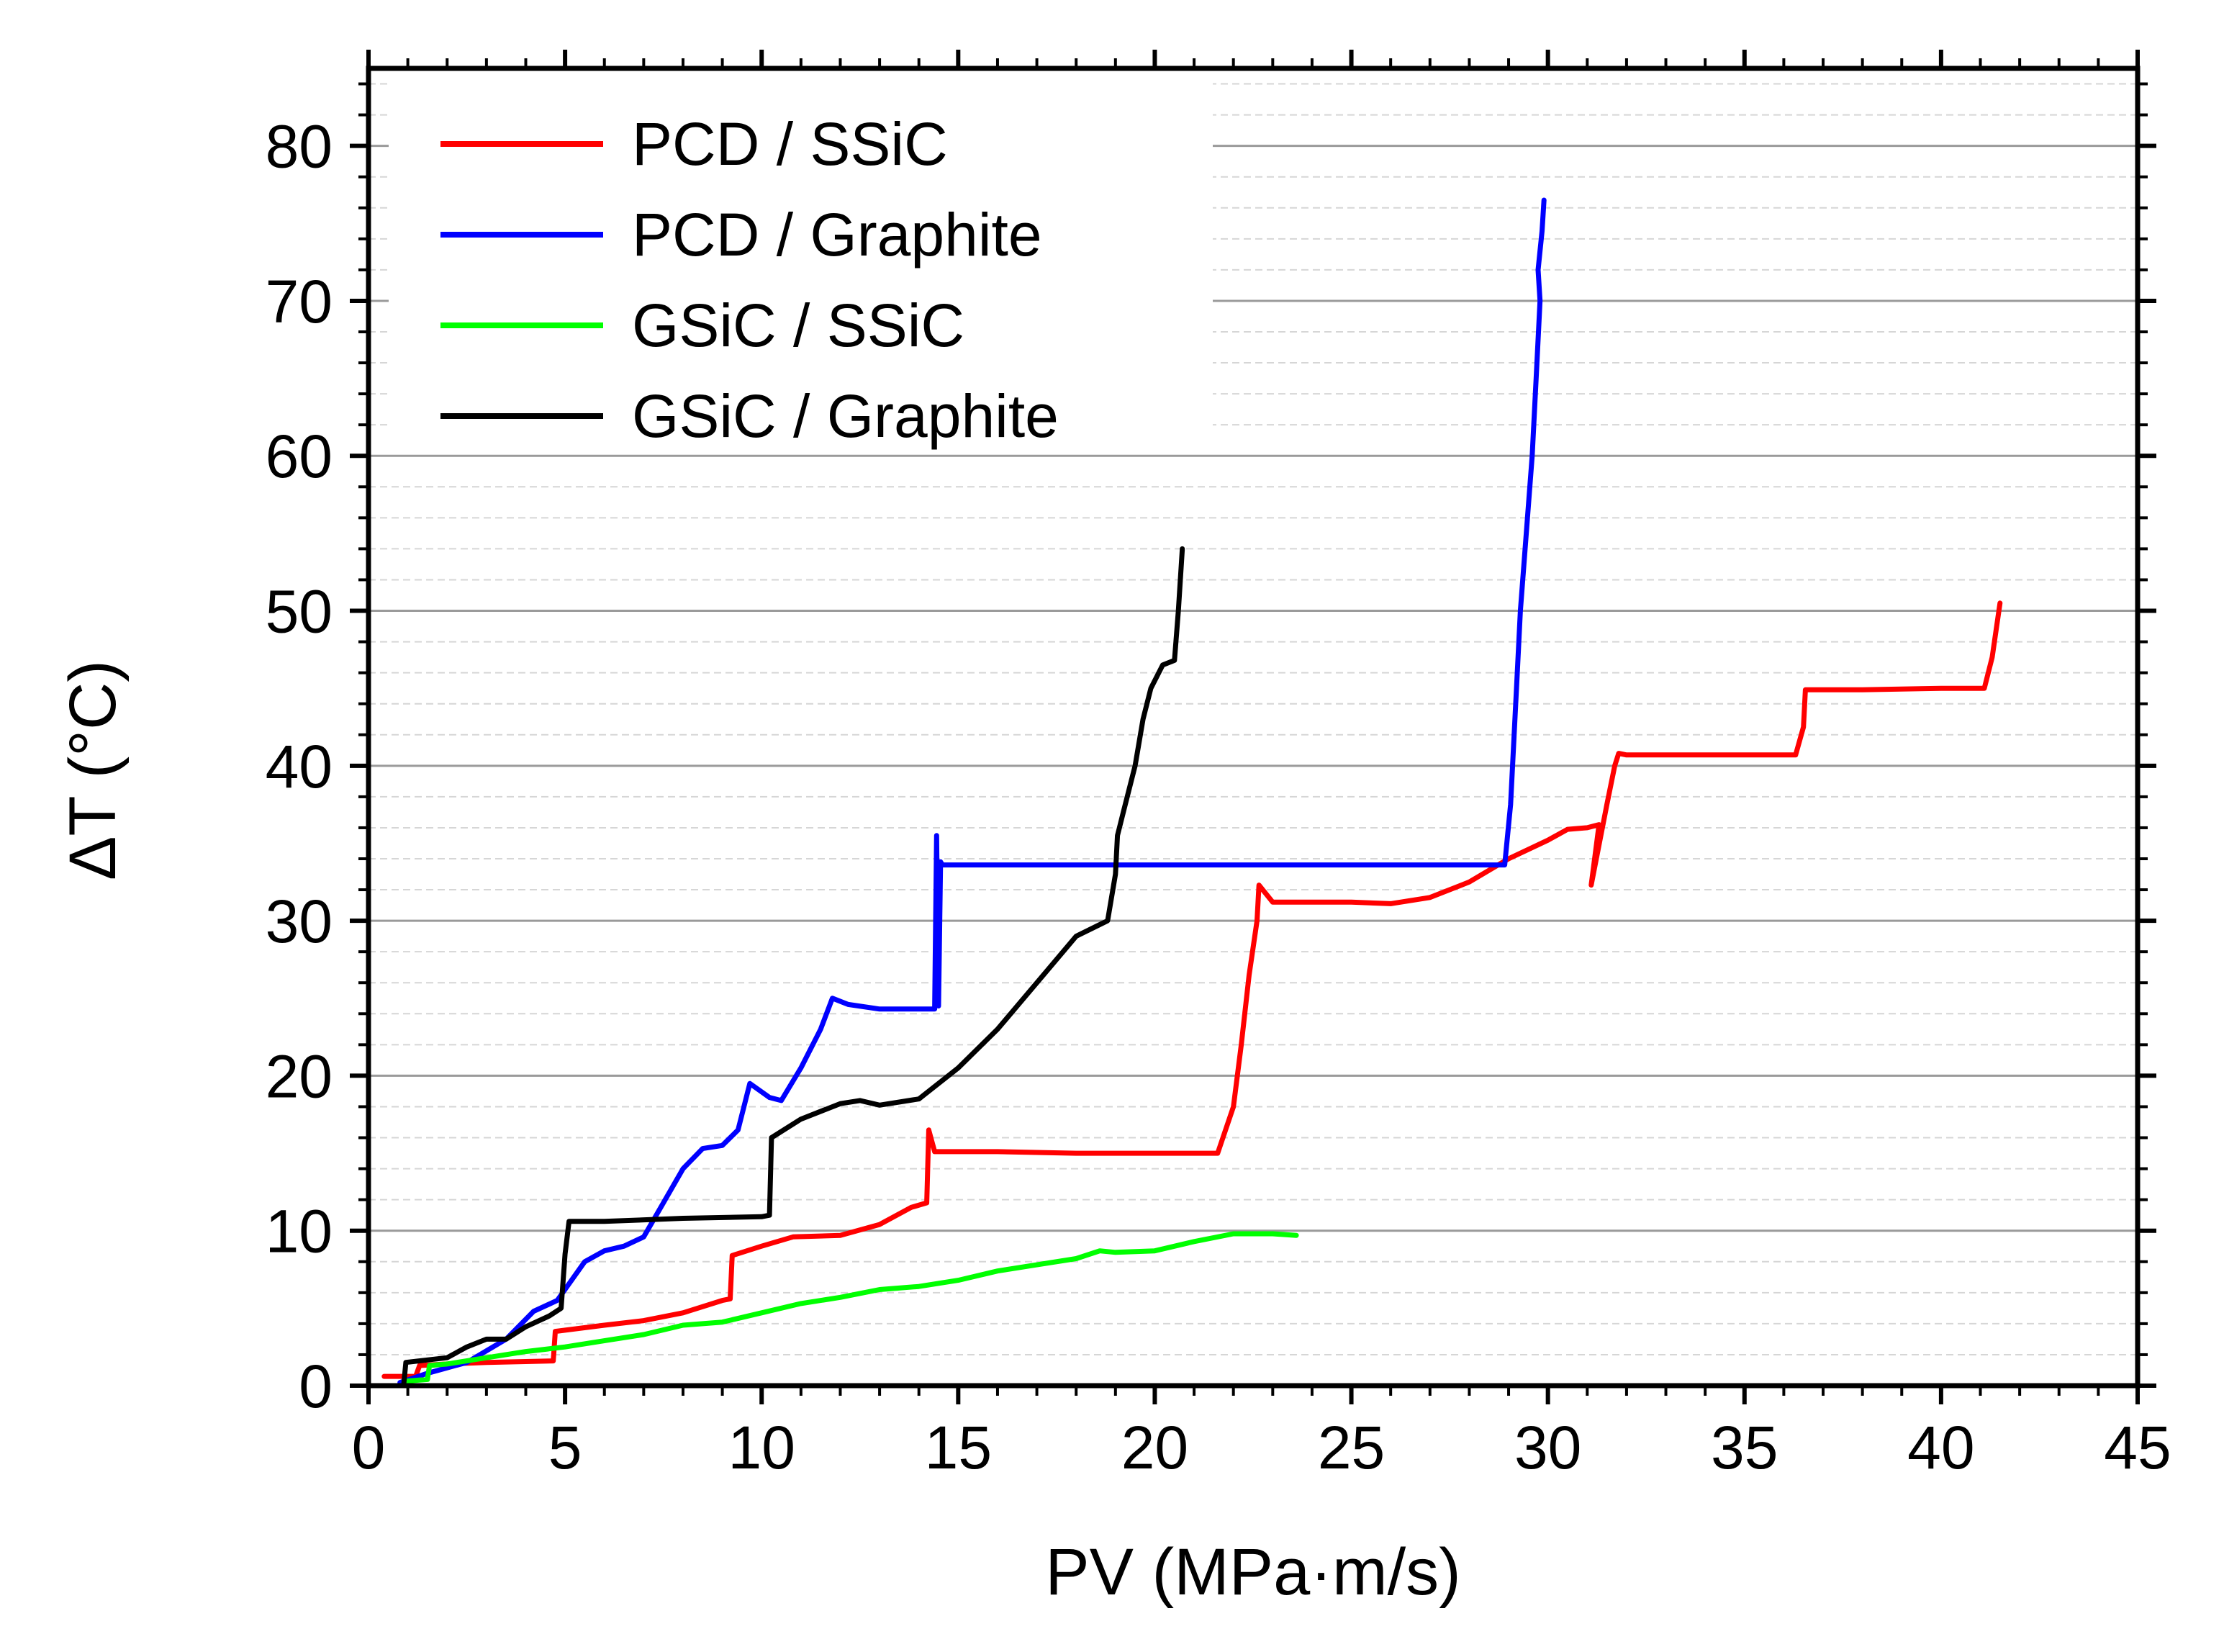 Image resolution: width=2224 pixels, height=1652 pixels. What do you see at coordinates (790, 144) in the screenshot?
I see `legend-label-1: PCD / SSiC` at bounding box center [790, 144].